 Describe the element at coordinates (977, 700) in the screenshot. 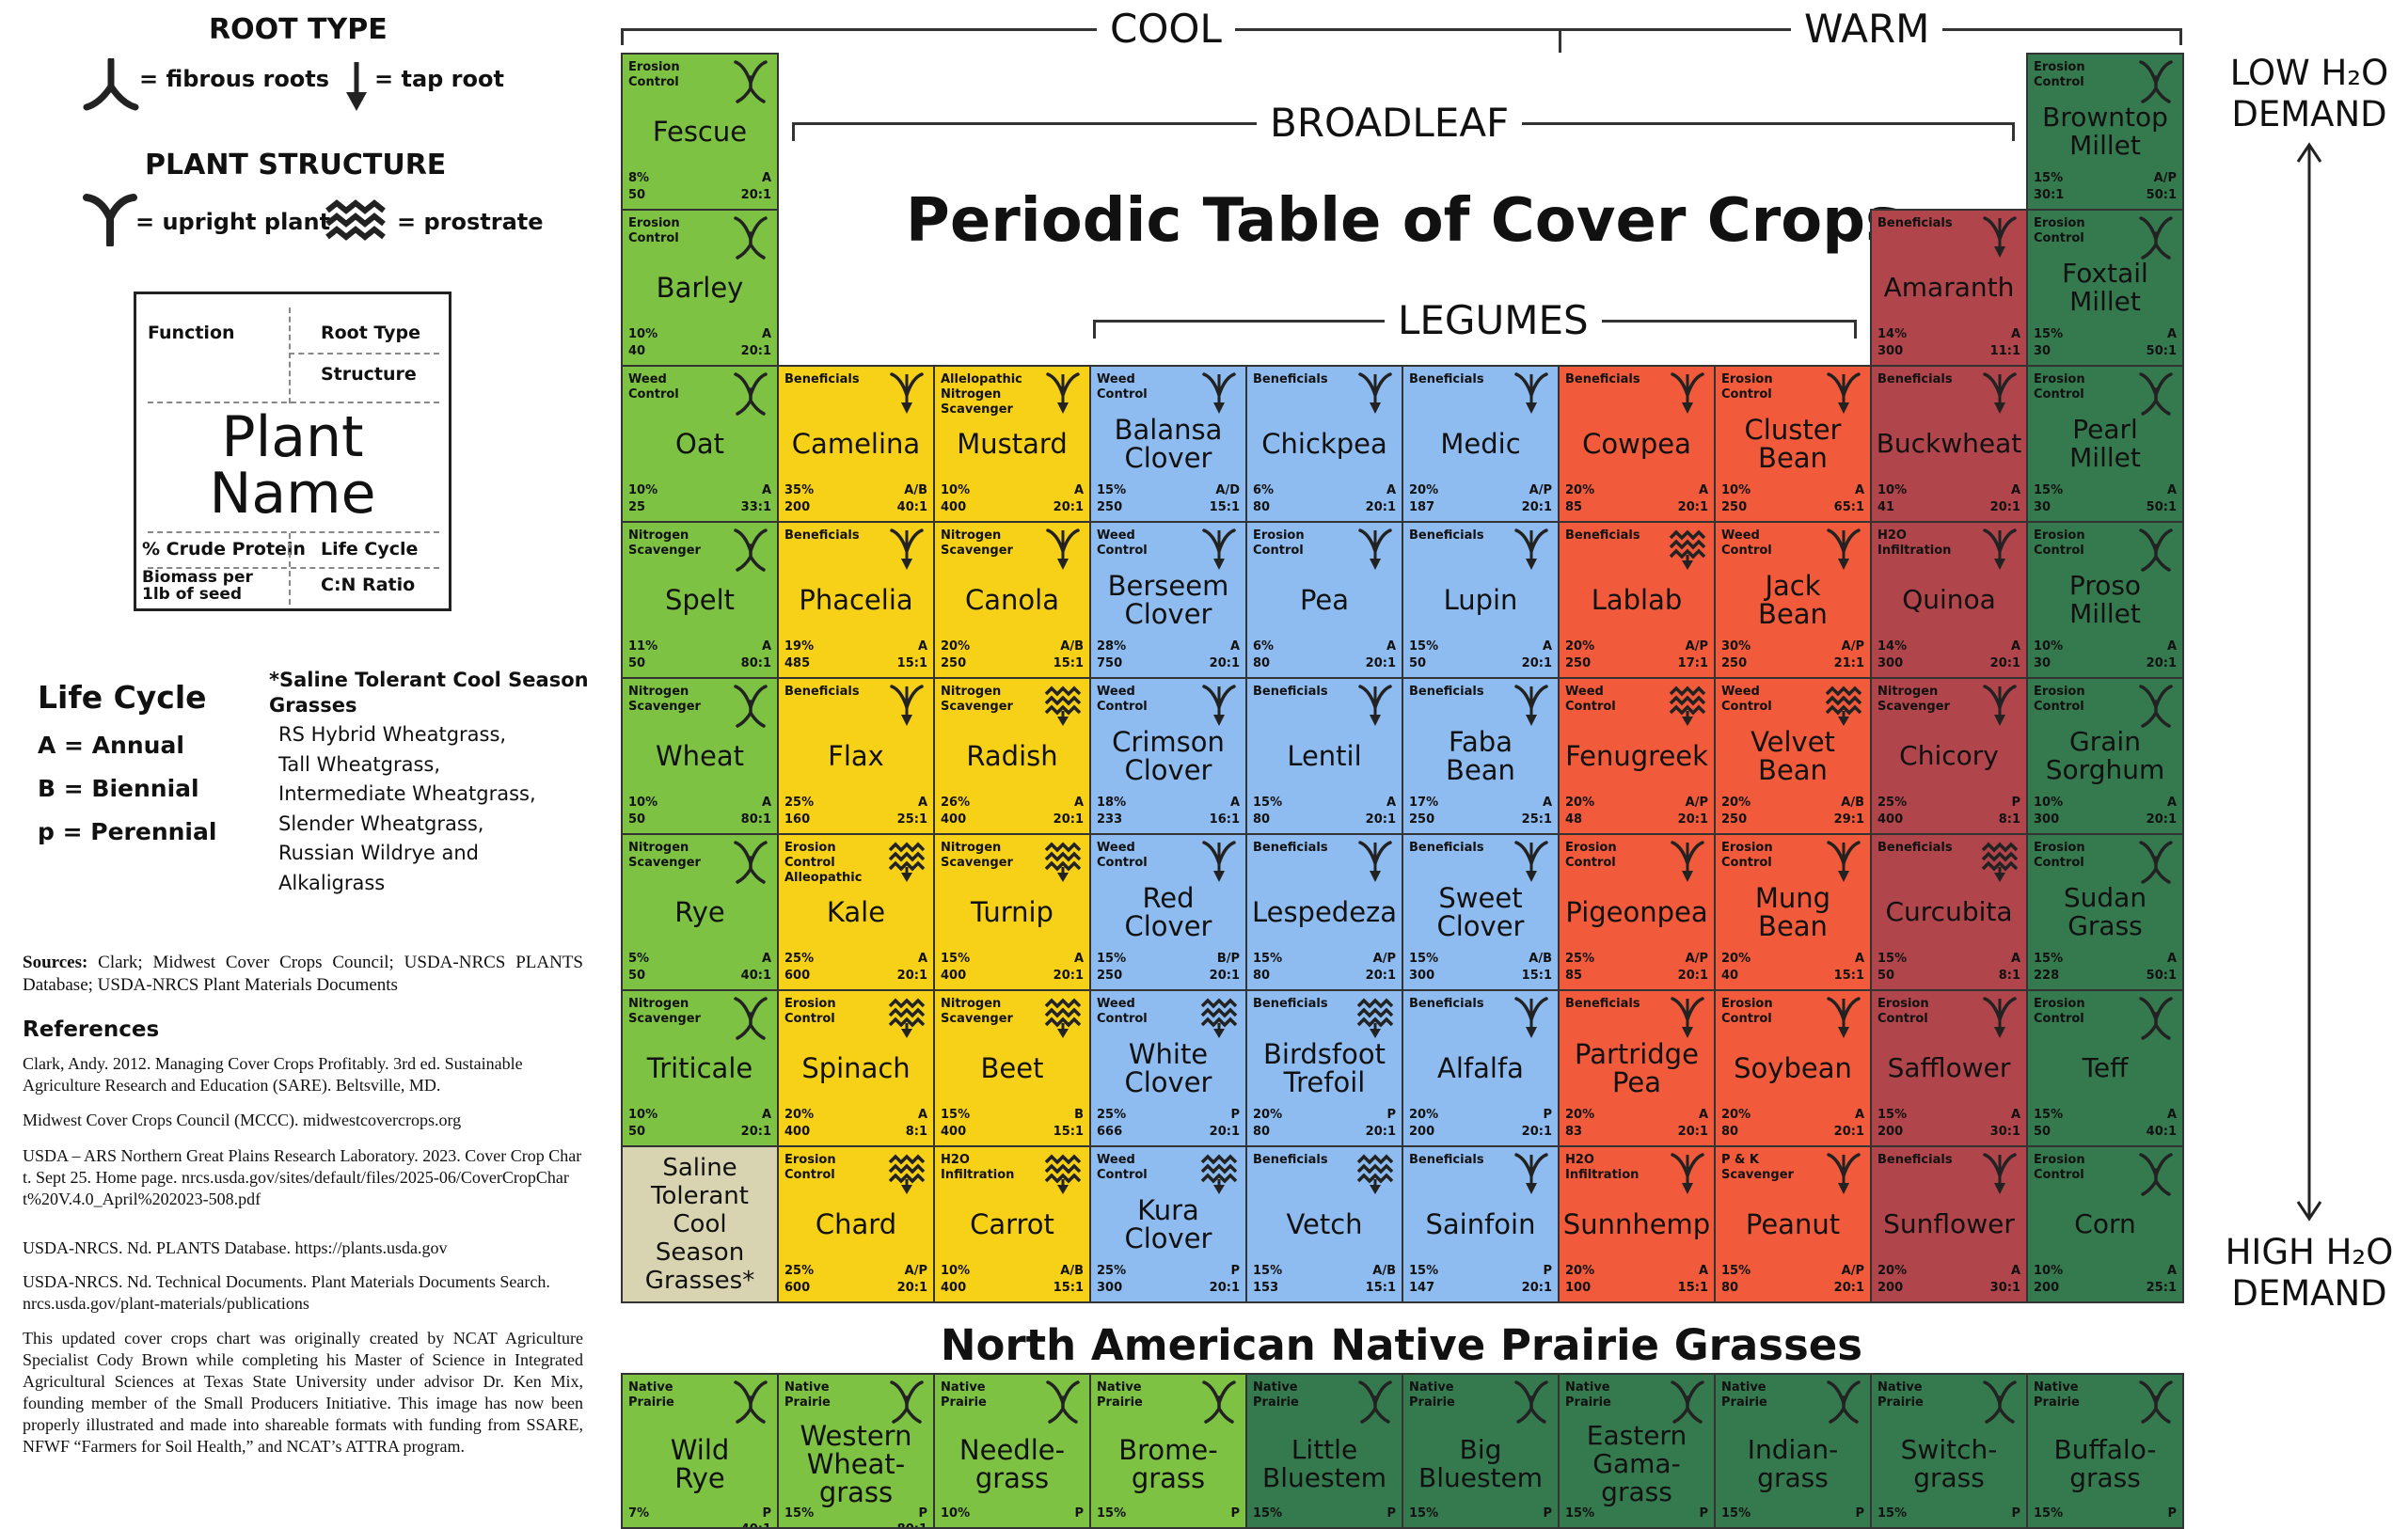

I see `crop-function: Nitrogen Scavenger` at that location.